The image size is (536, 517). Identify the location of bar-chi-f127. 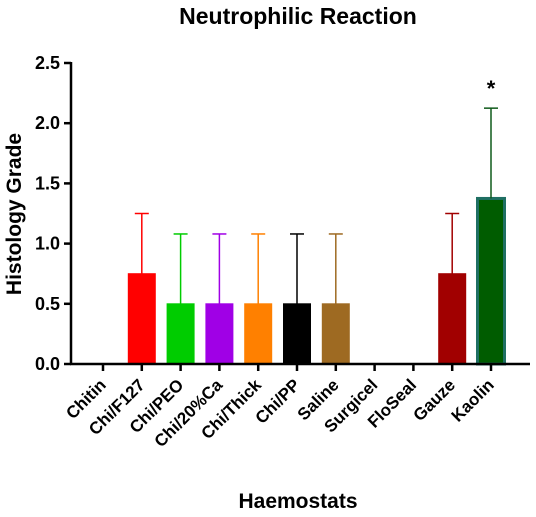
(141, 319).